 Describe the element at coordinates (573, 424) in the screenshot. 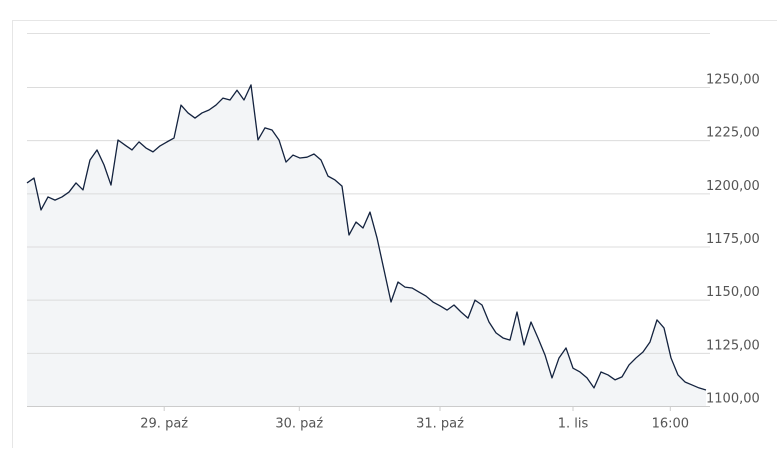

I see `x-tick-label: 1. lis` at that location.